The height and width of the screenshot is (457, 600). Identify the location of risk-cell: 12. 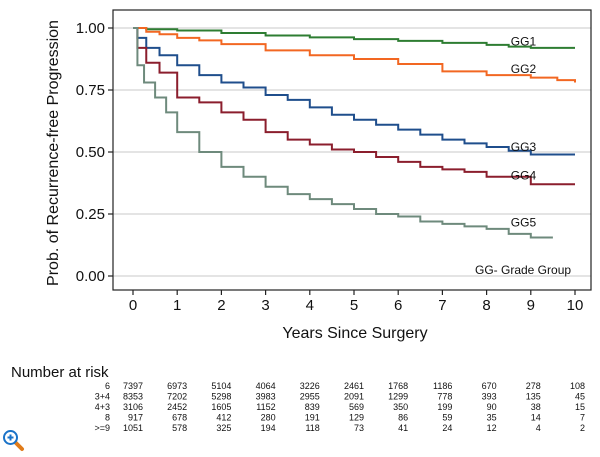
(492, 428).